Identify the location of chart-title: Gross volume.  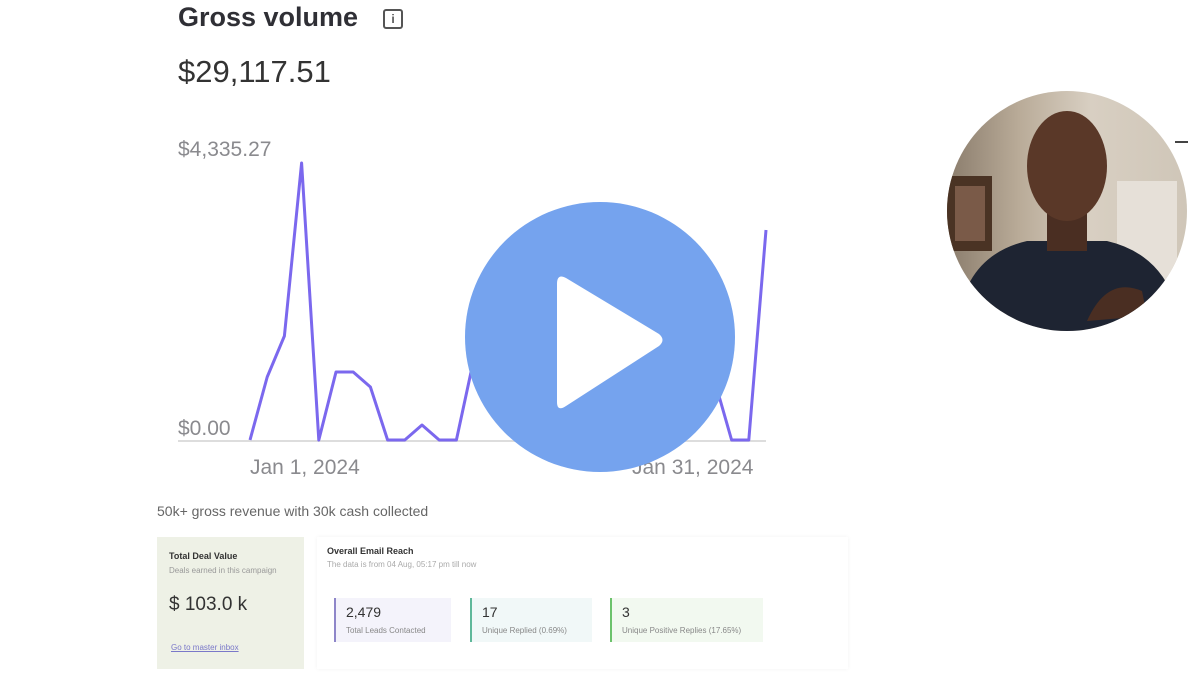
(268, 17).